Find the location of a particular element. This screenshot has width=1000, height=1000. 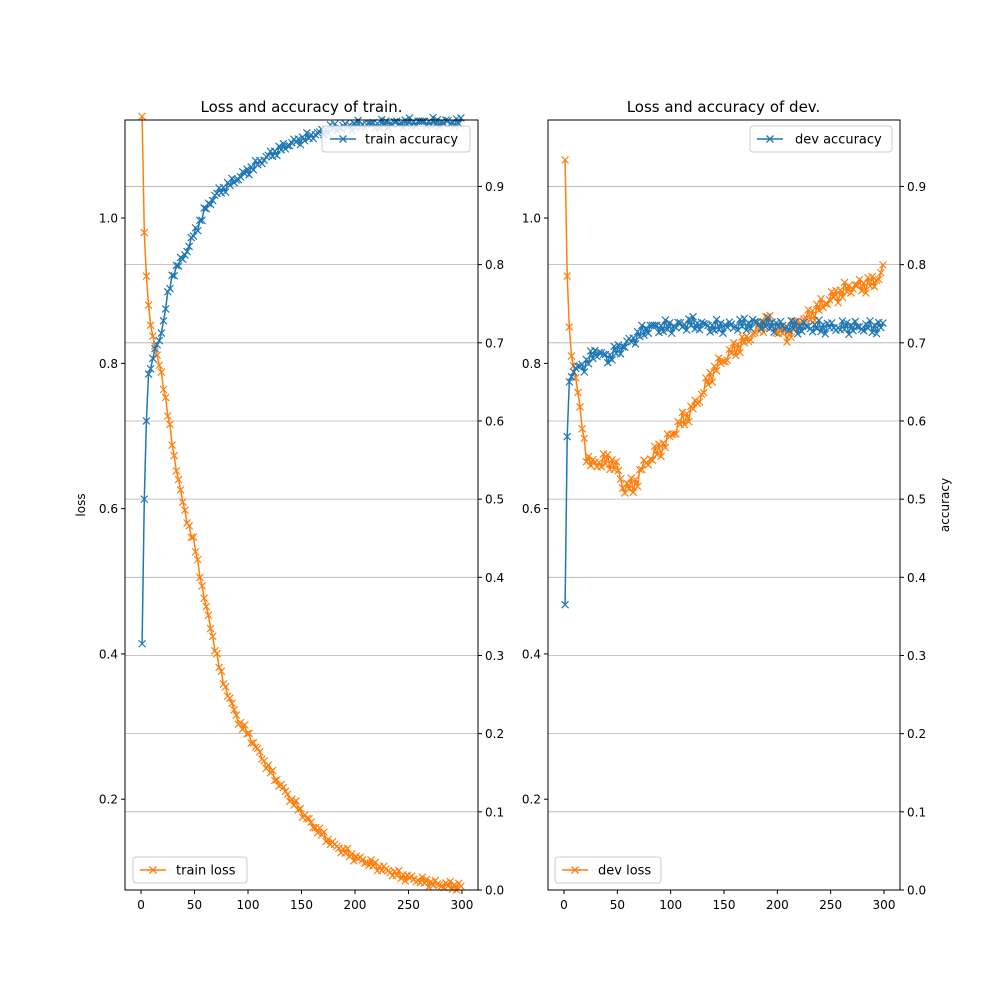

dev-y2-tick-label: 0.1 is located at coordinates (916, 812).